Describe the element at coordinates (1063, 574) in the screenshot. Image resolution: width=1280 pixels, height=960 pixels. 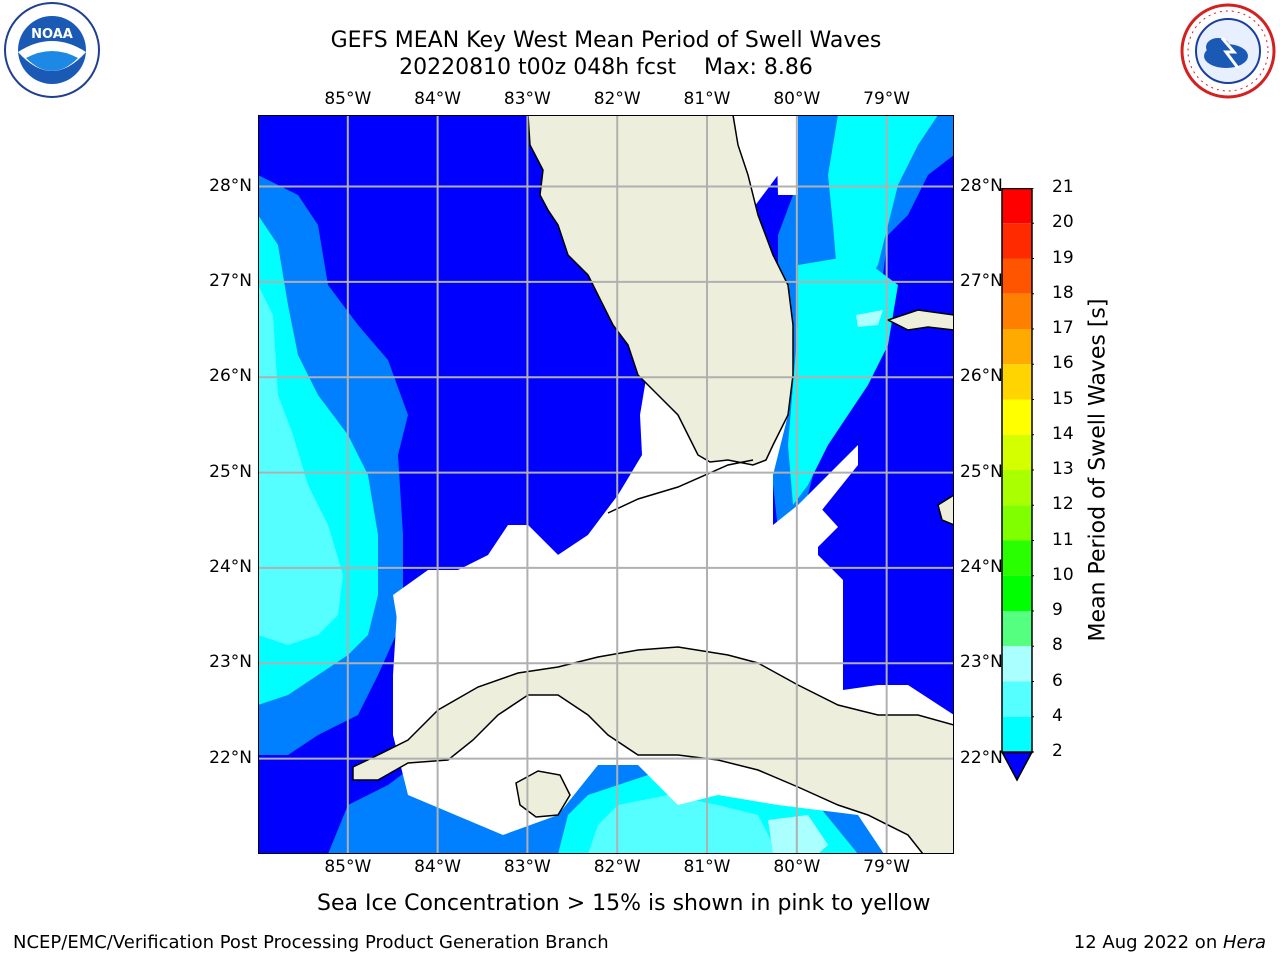
I see `colorbar-tick-label: 10` at that location.